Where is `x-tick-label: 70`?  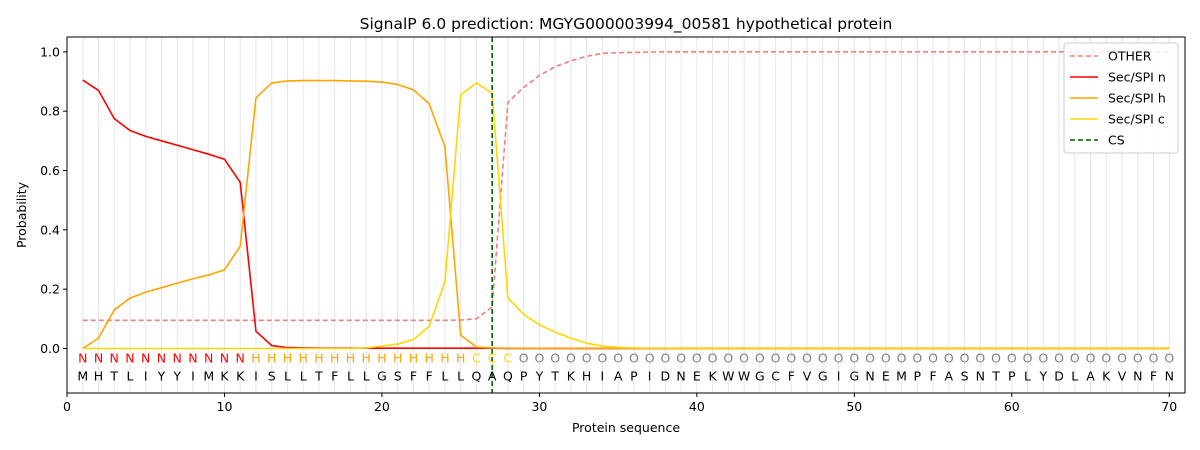
x-tick-label: 70 is located at coordinates (1169, 406).